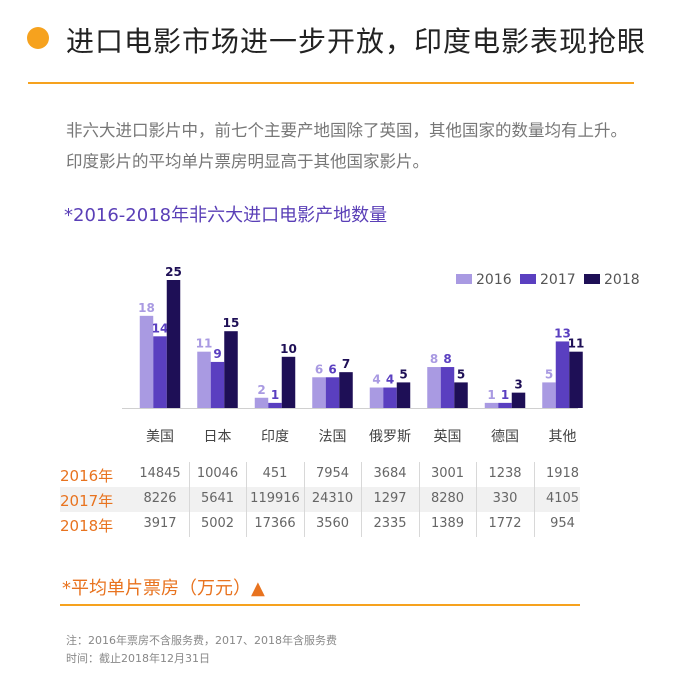 This screenshot has height=679, width=700. Describe the element at coordinates (332, 473) in the screenshot. I see `table-cell: 7954` at that location.